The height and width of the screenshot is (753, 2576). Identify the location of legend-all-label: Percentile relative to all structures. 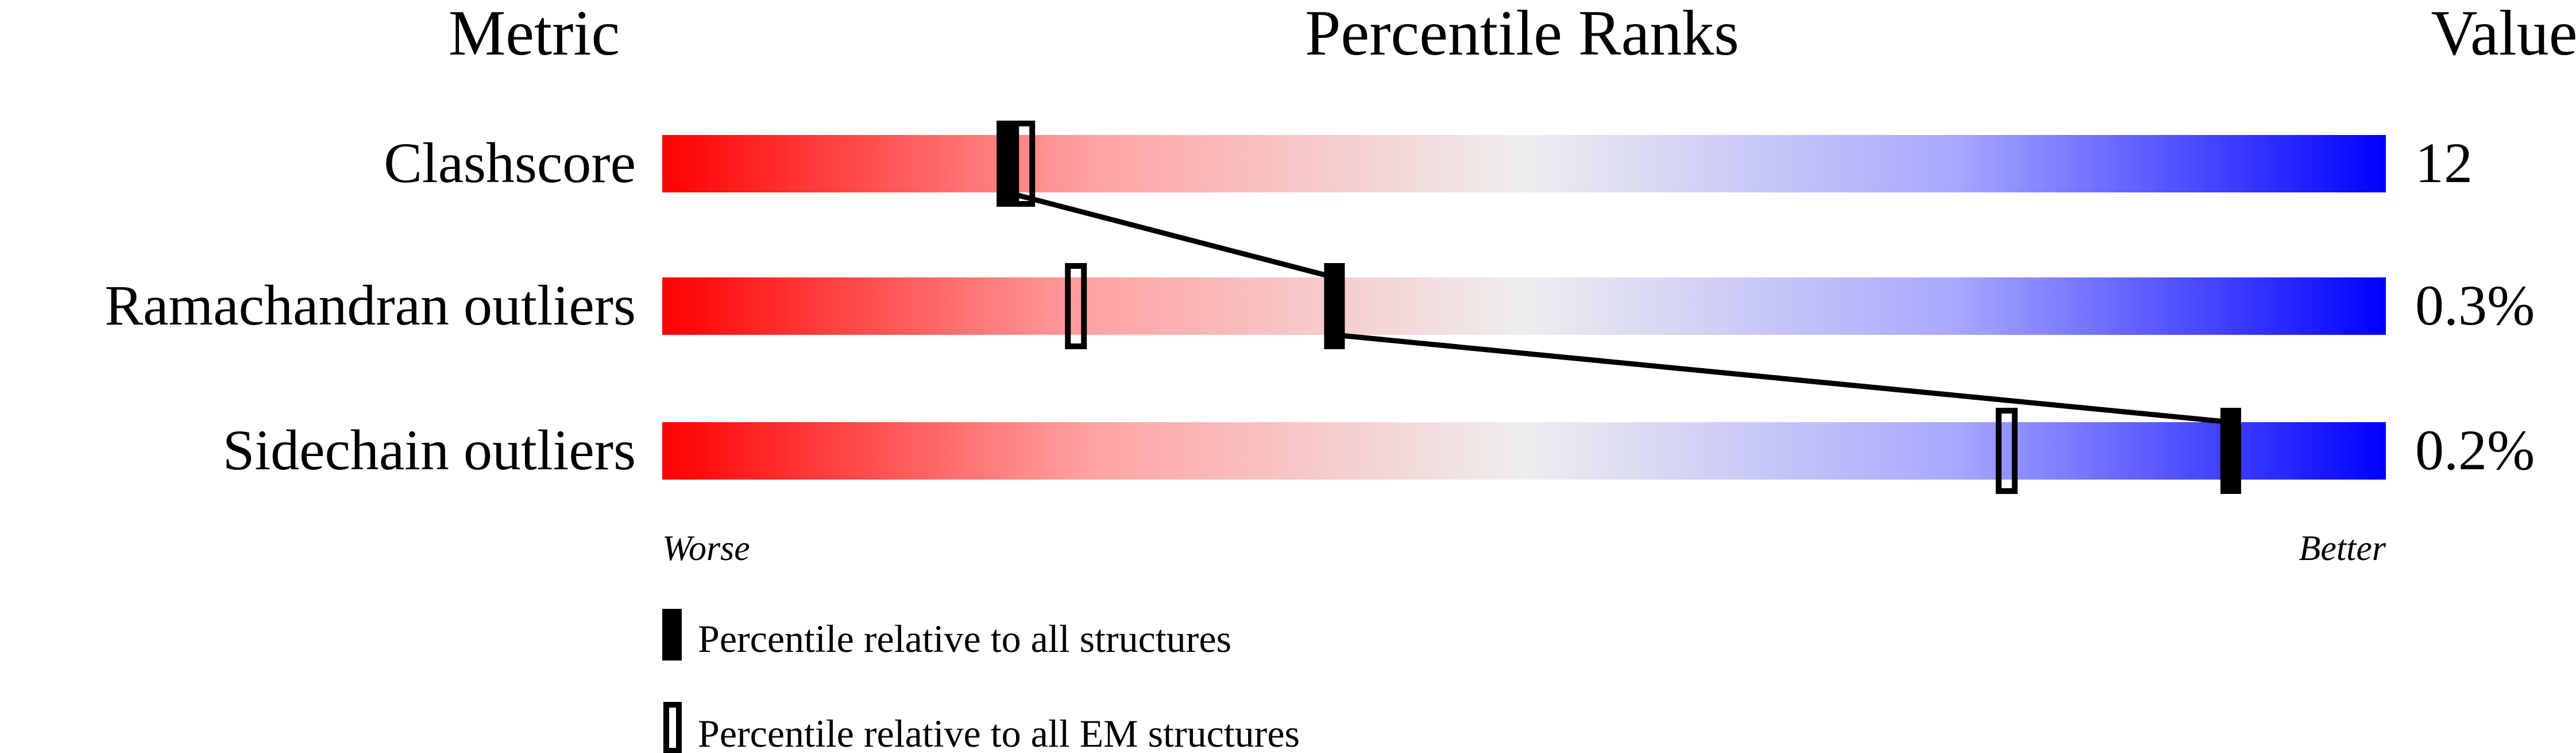
(964, 639).